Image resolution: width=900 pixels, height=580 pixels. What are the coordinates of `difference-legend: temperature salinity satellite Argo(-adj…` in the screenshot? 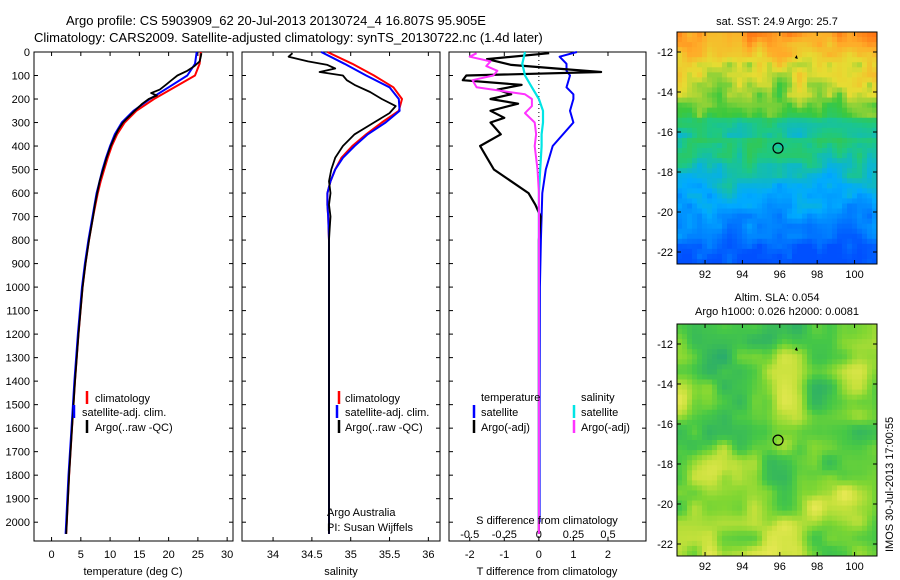 It's located at (551, 413).